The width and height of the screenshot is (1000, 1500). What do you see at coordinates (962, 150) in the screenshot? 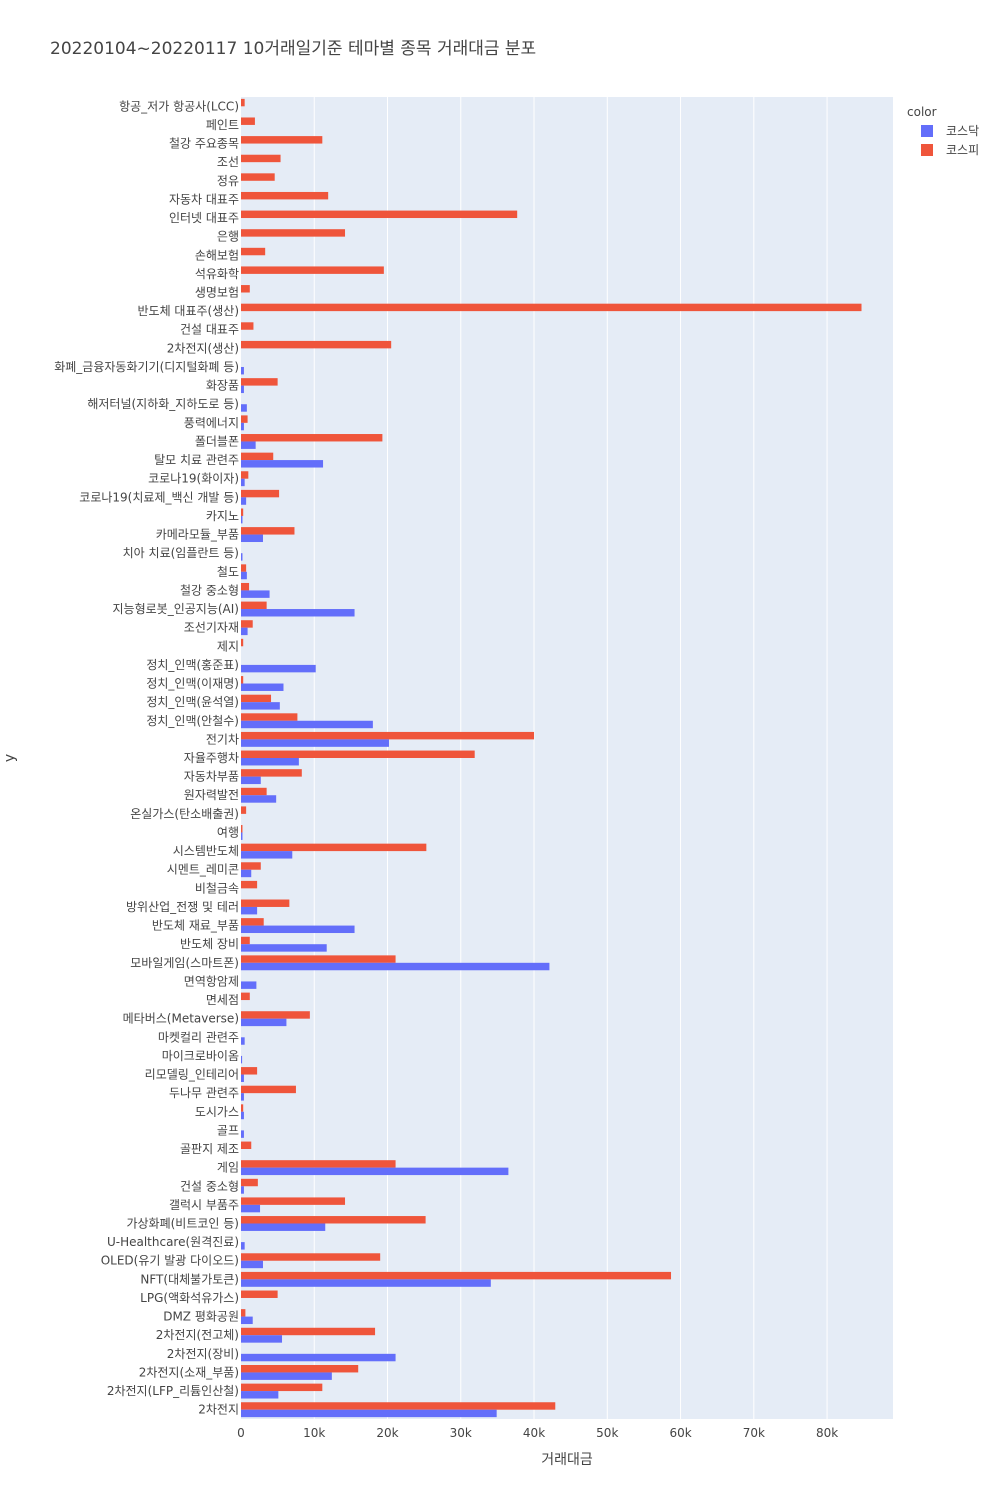
I see `legend-label: 코스피` at bounding box center [962, 150].